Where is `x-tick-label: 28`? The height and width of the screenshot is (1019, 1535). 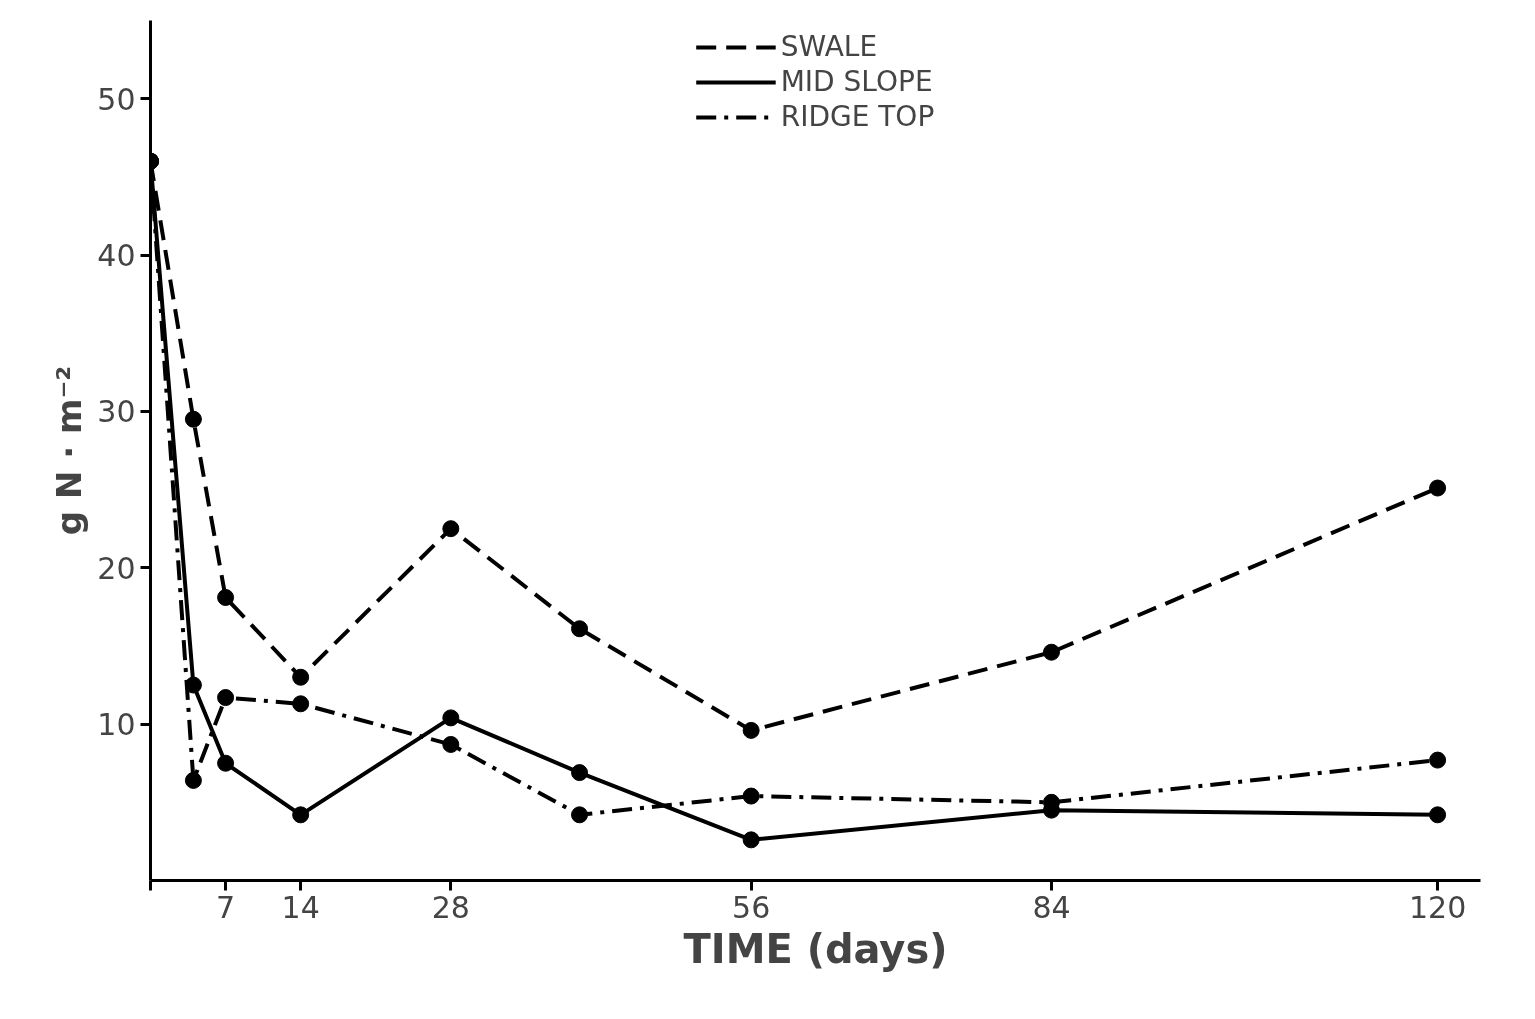
x-tick-label: 28 is located at coordinates (450, 907).